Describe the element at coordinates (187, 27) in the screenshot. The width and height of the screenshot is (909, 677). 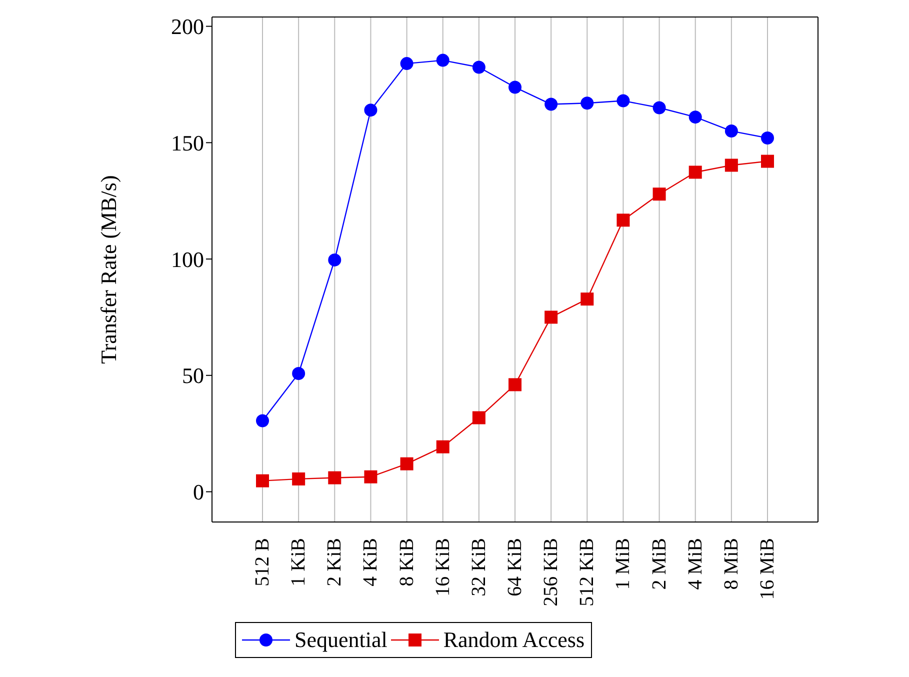
I see `y-tick-label: 200` at that location.